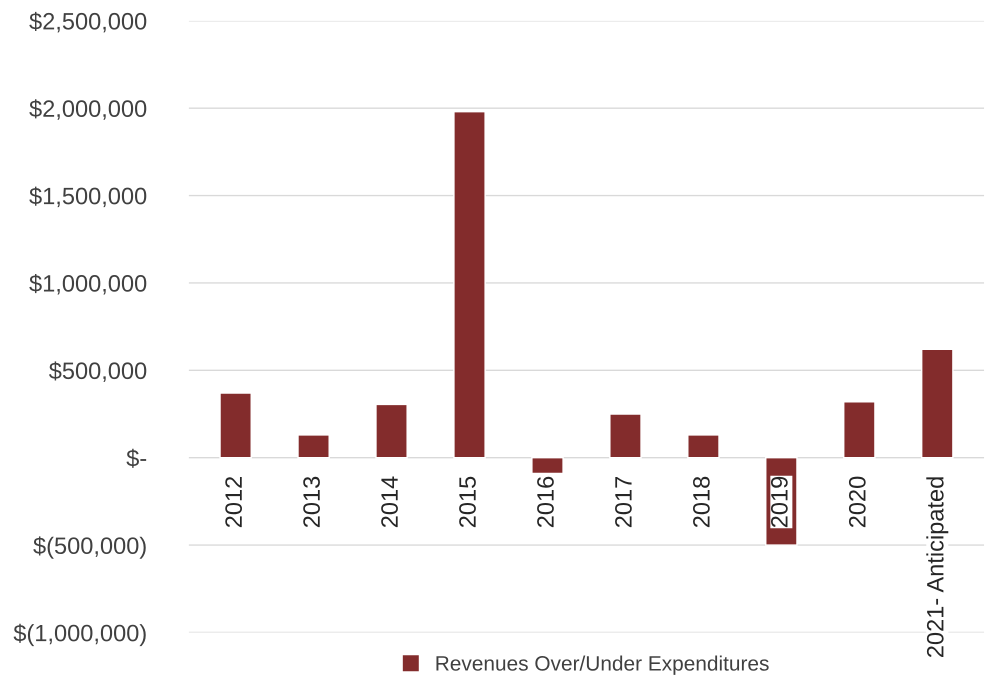 This screenshot has height=695, width=994. I want to click on x-tick-label: 2014, so click(389, 502).